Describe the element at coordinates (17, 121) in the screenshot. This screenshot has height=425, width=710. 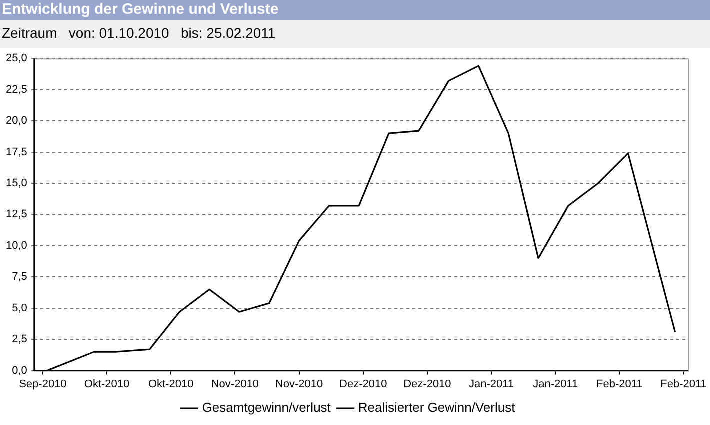
I see `y-tick-label: 20,0` at that location.